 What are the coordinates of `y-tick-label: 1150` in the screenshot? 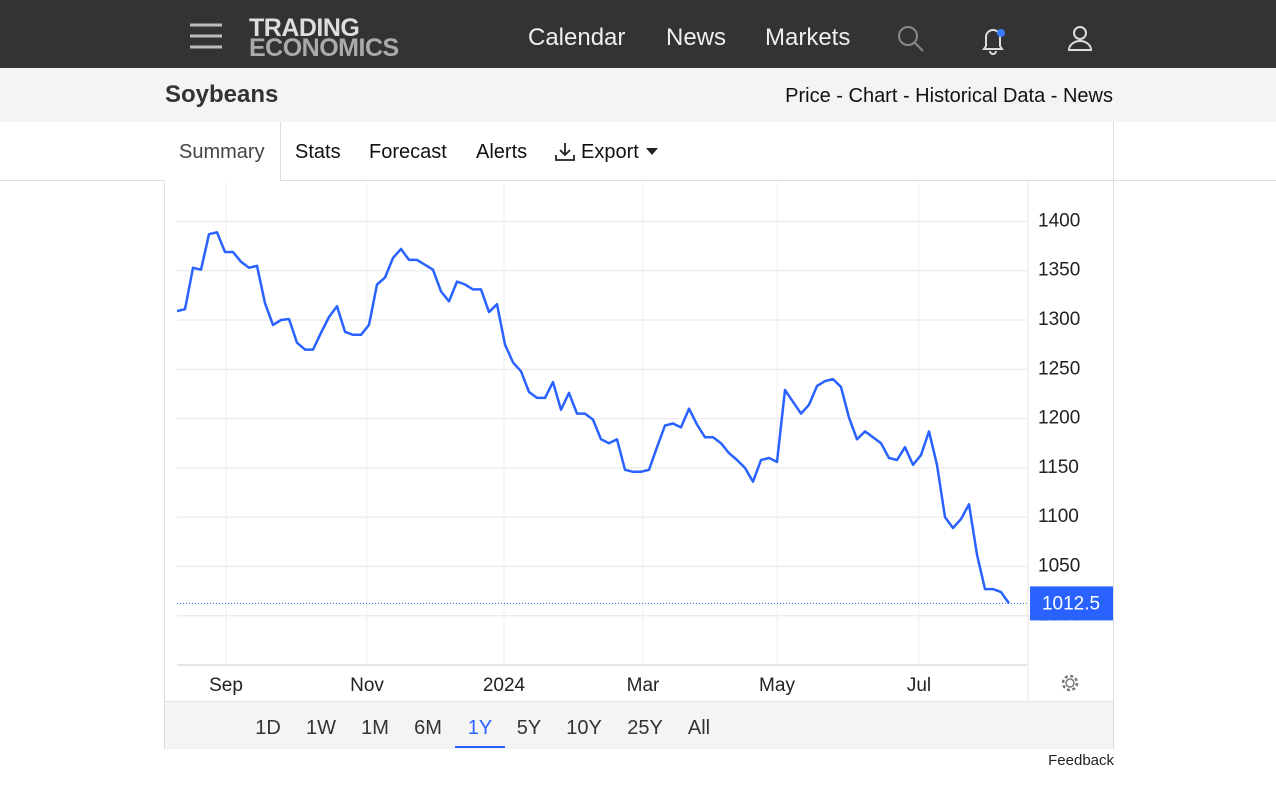 It's located at (1058, 467).